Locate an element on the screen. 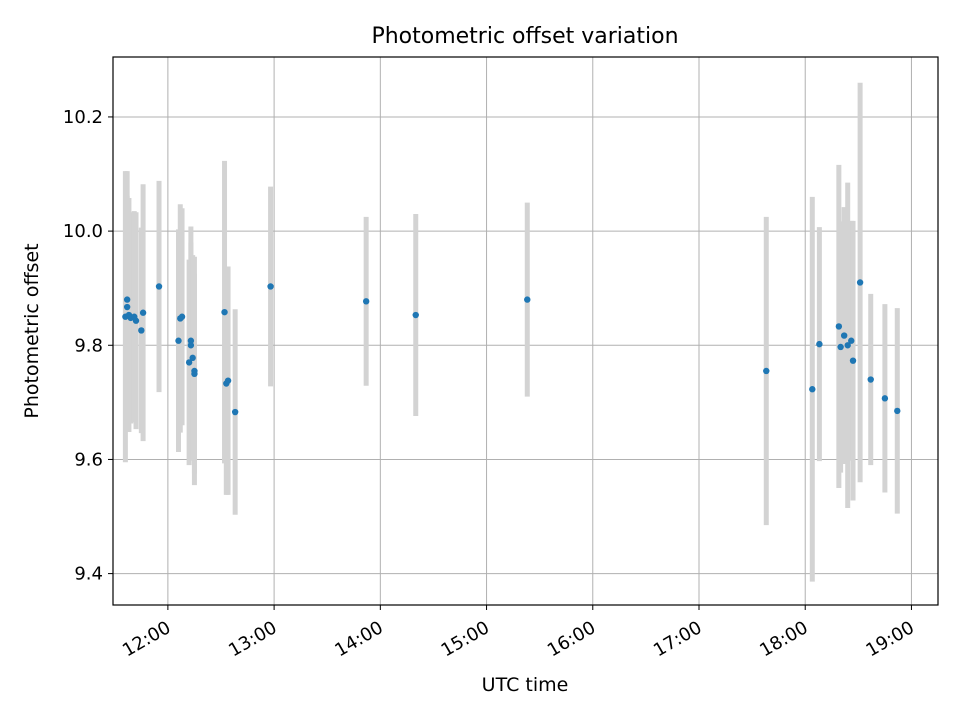 The height and width of the screenshot is (720, 960). y-axis-label: Photometric offset is located at coordinates (32, 330).